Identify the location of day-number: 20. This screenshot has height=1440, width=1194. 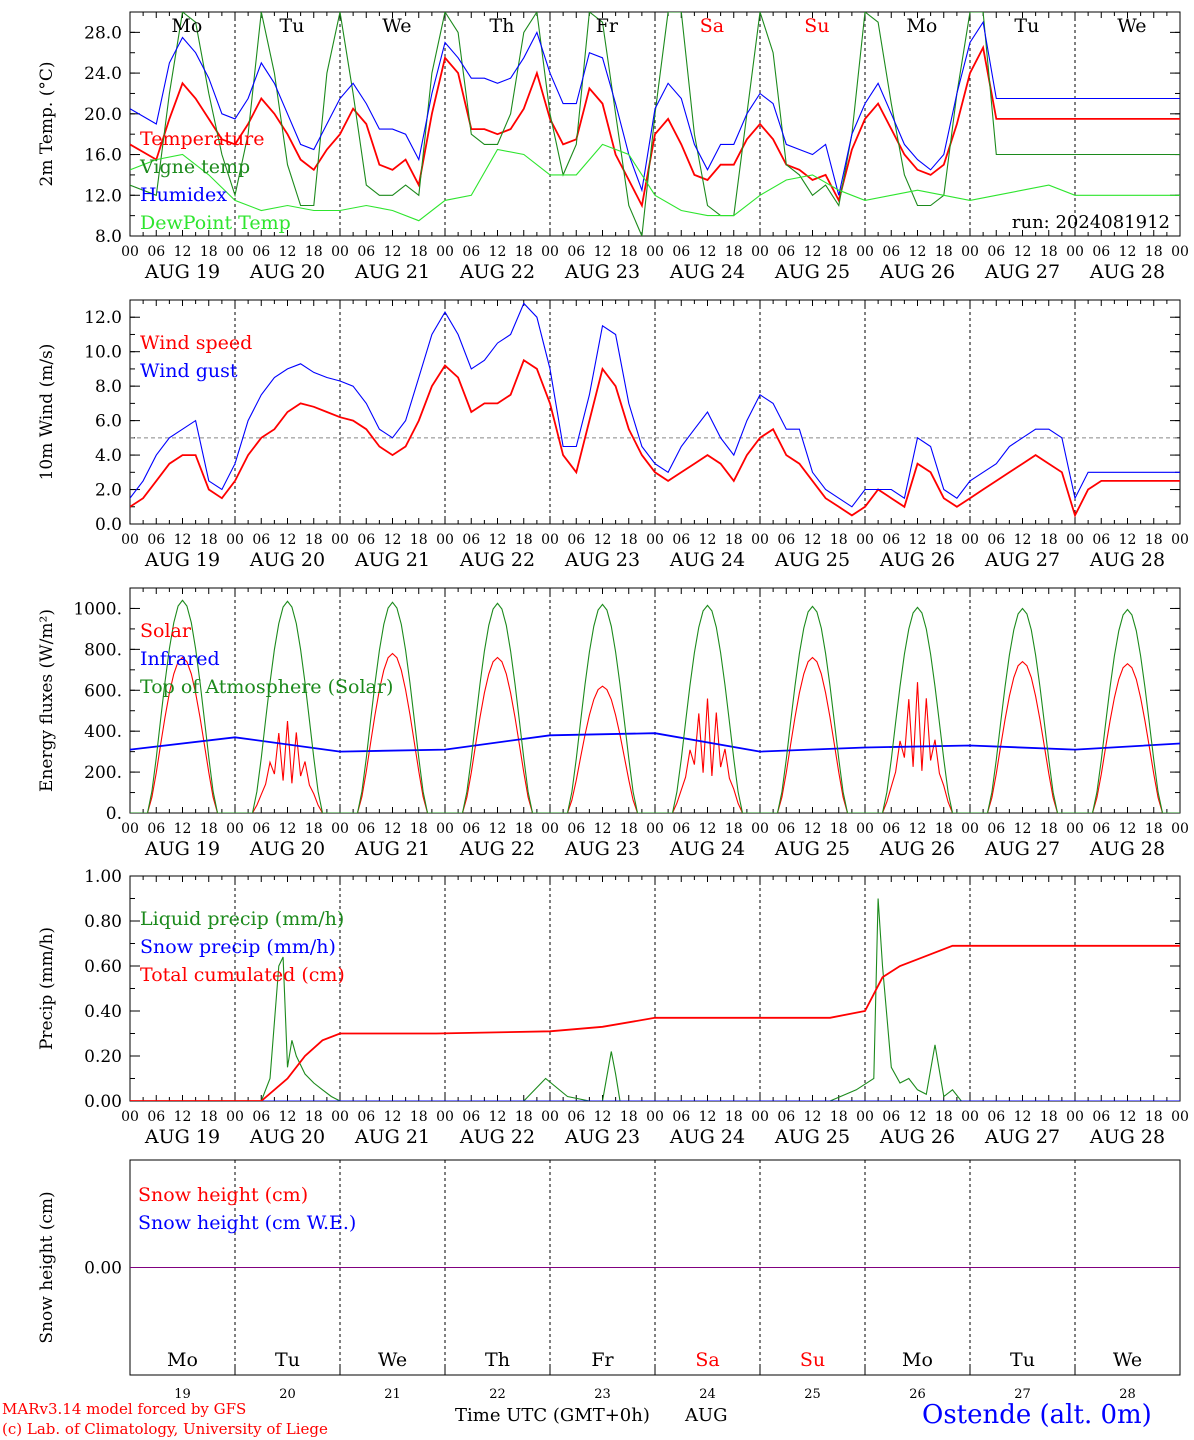
(287, 1394).